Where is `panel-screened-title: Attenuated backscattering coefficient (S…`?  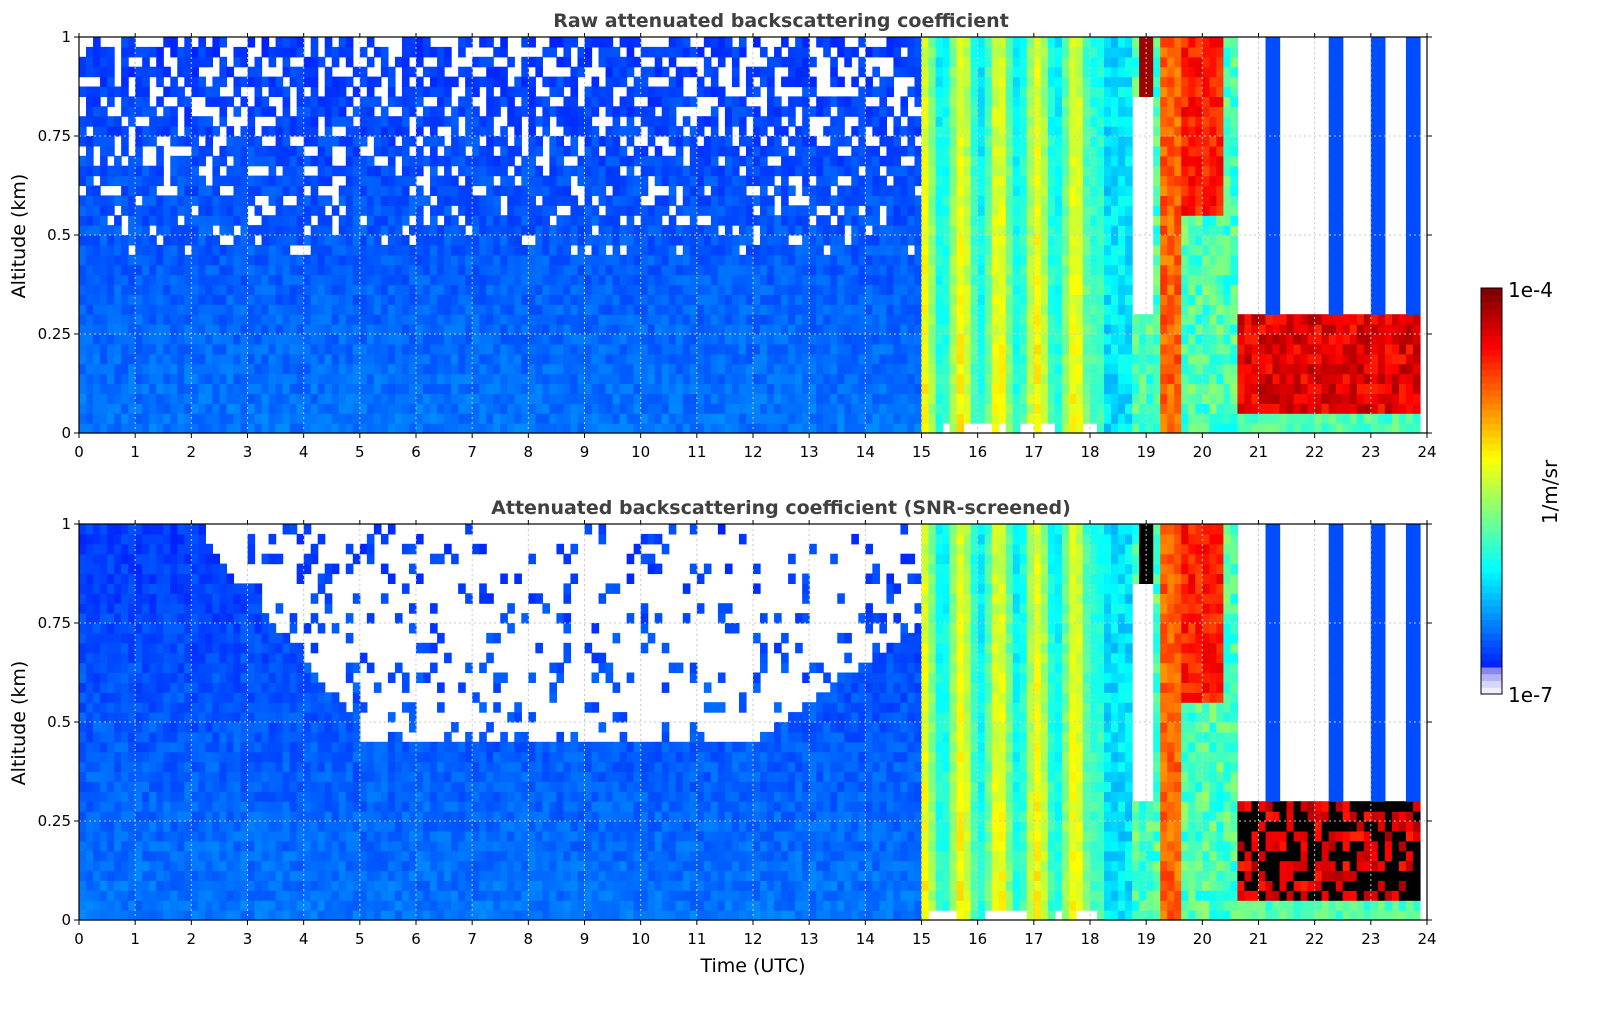 panel-screened-title: Attenuated backscattering coefficient (S… is located at coordinates (781, 508).